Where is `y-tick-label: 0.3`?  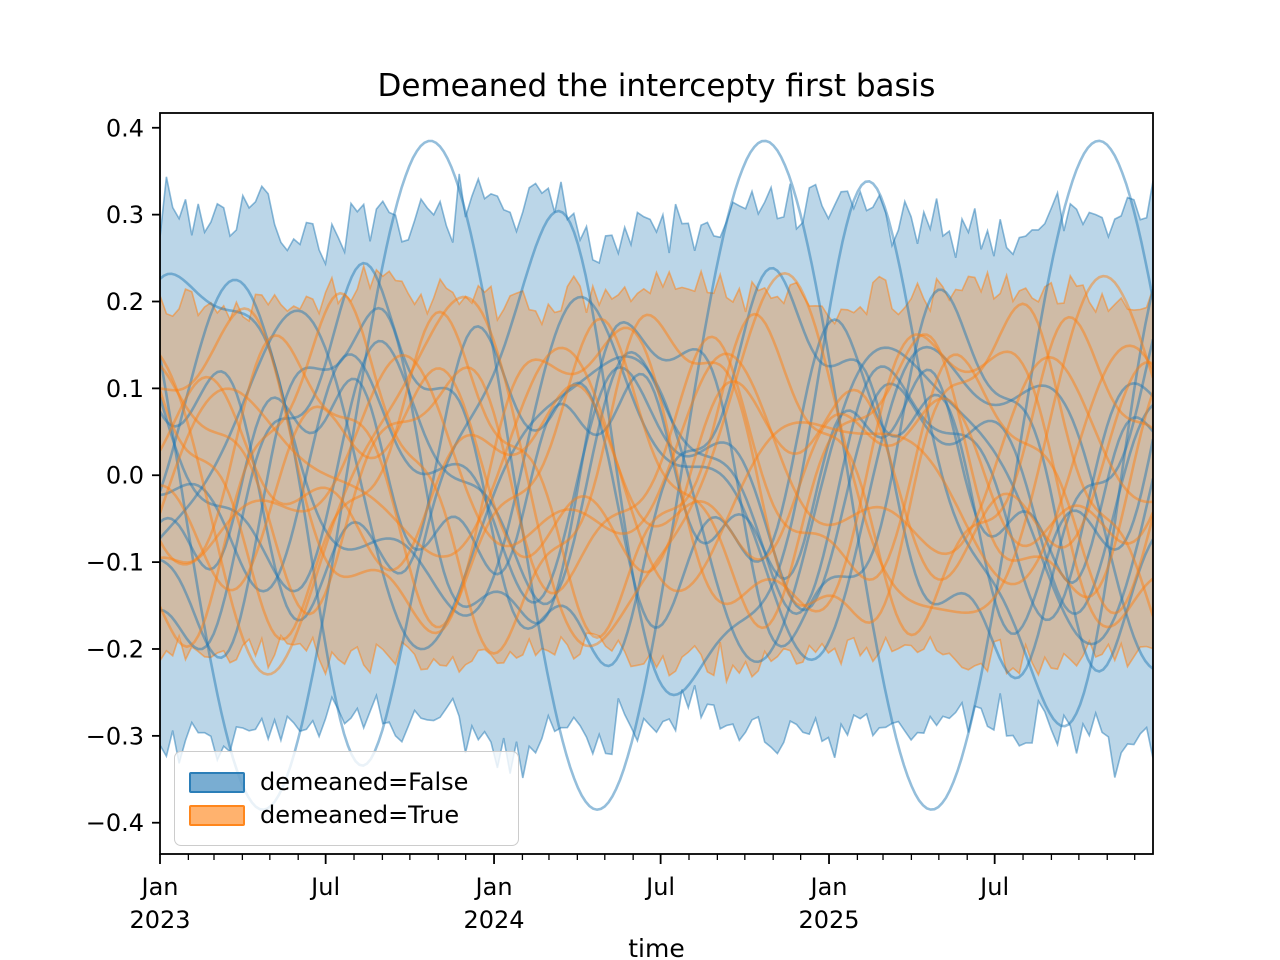
y-tick-label: 0.3 is located at coordinates (125, 215).